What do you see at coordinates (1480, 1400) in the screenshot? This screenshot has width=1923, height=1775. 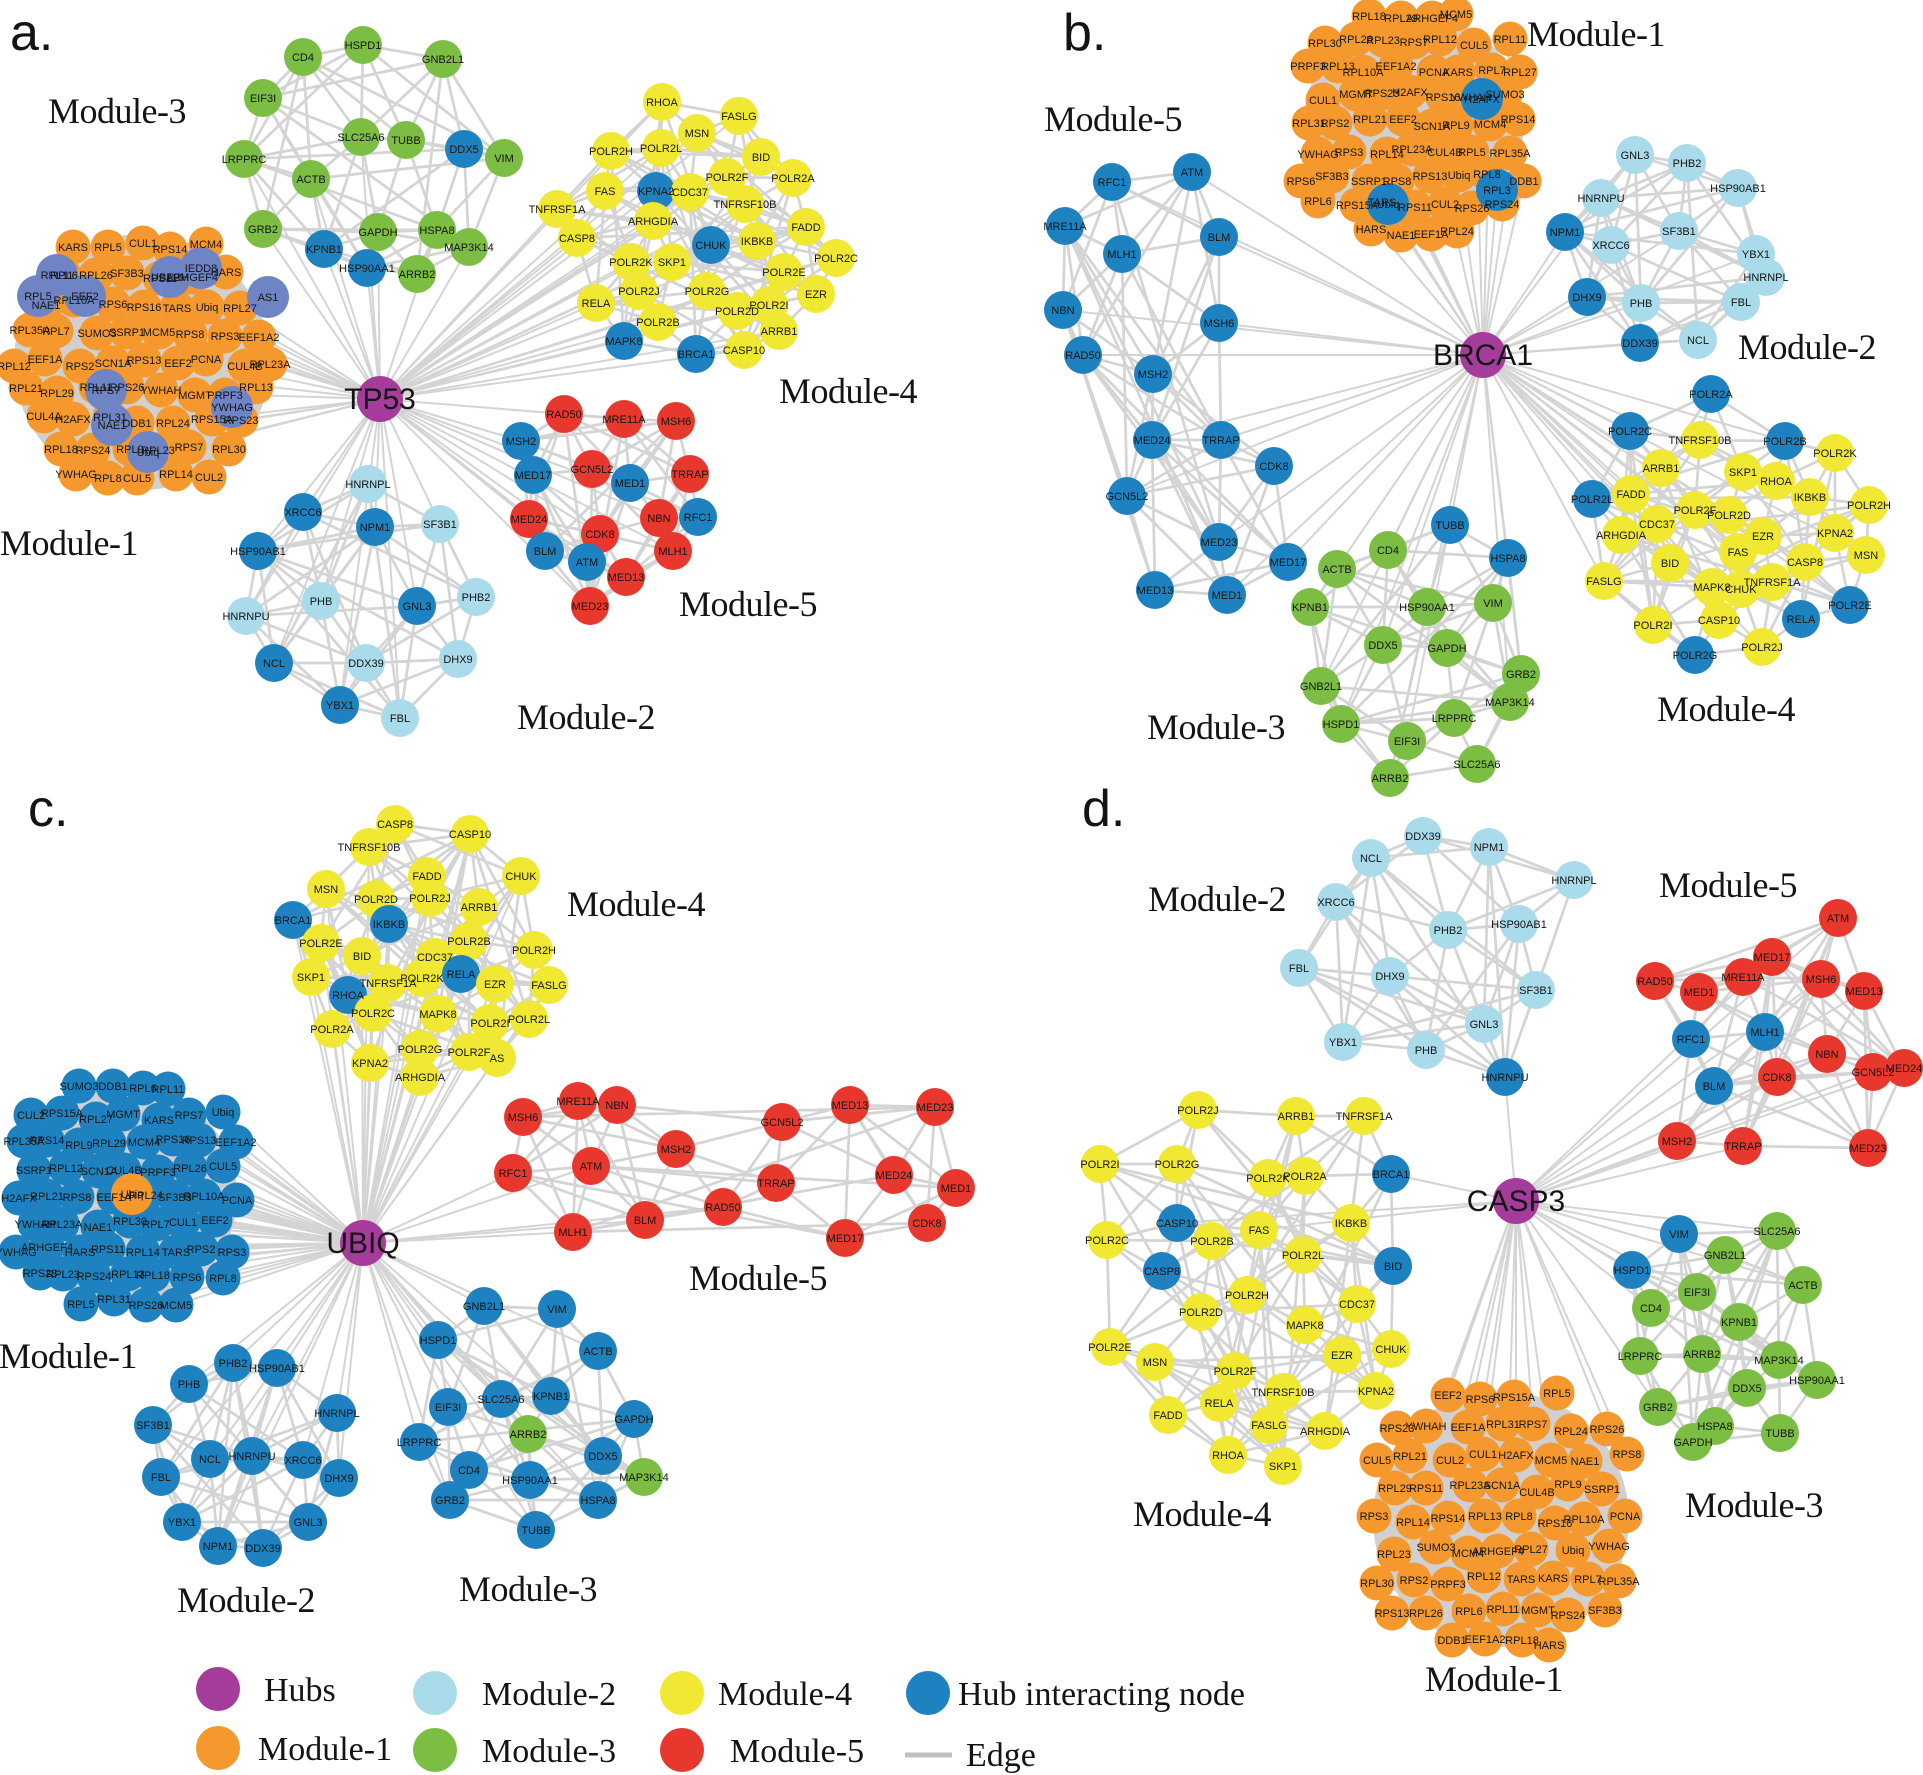 I see `svg-text: RPS6` at bounding box center [1480, 1400].